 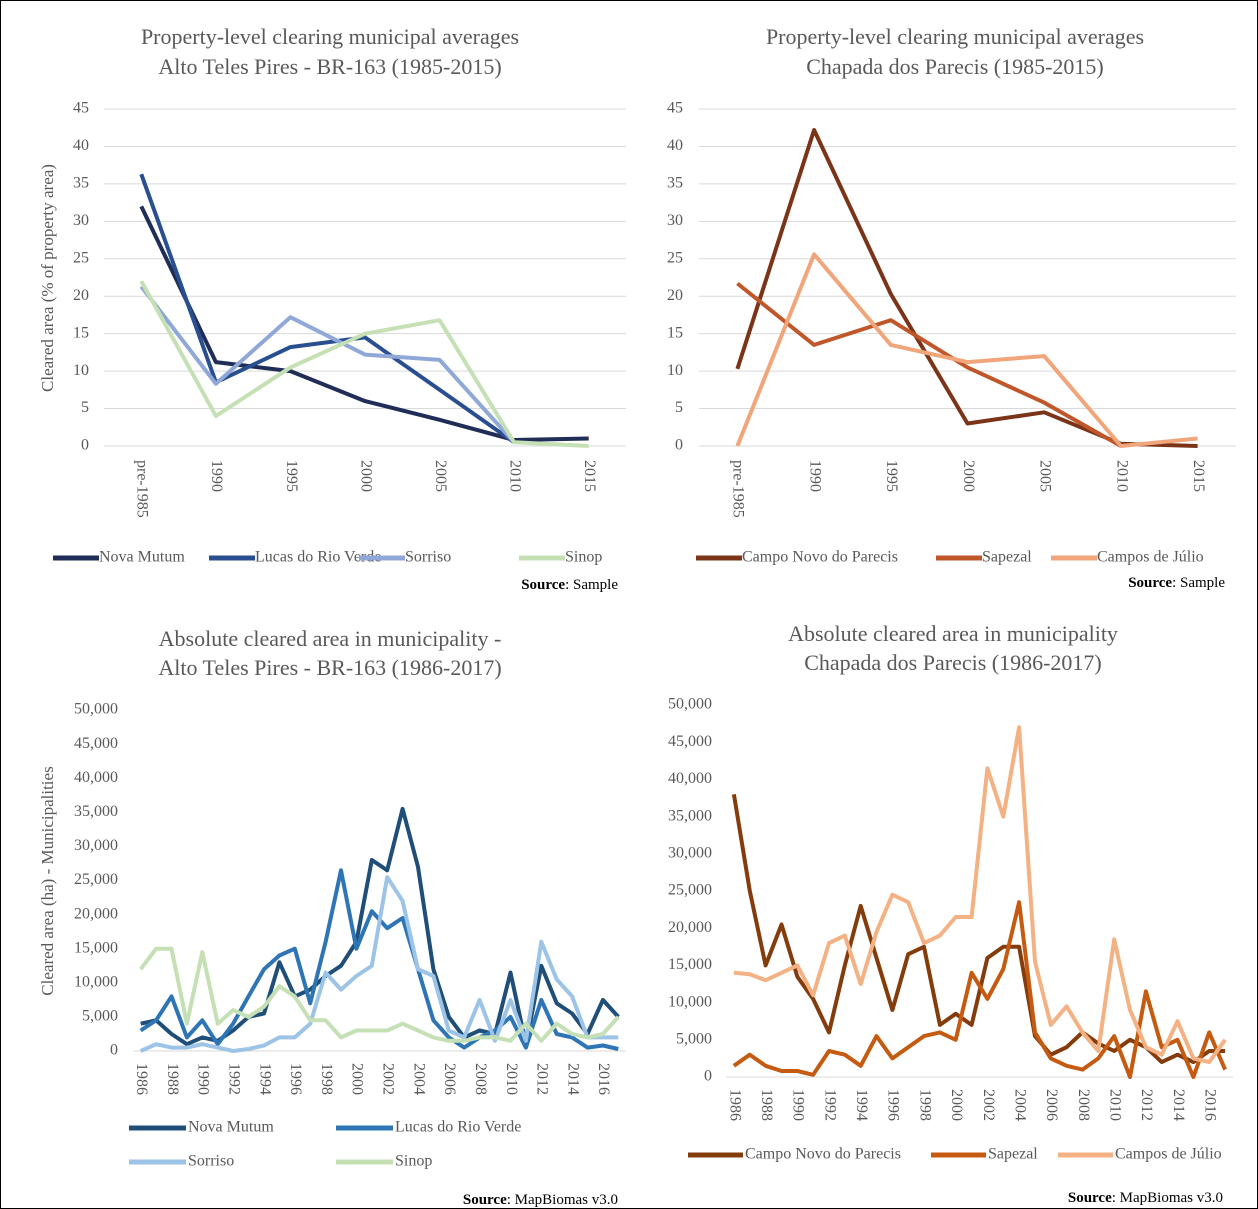 I want to click on y-tick-label: 40, so click(x=675, y=145).